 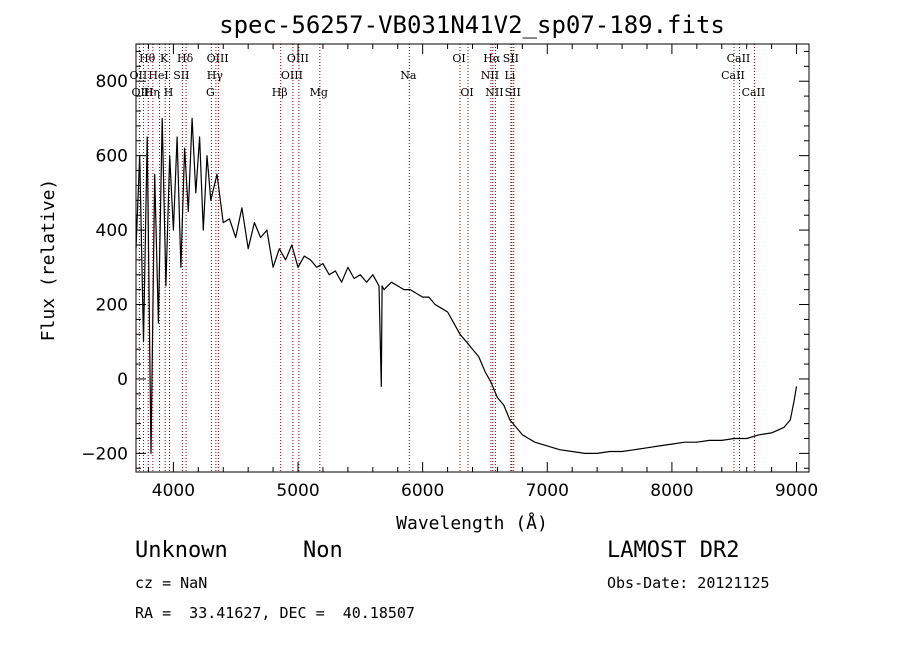 What do you see at coordinates (796, 491) in the screenshot?
I see `x-tick-label-9000: 9000` at bounding box center [796, 491].